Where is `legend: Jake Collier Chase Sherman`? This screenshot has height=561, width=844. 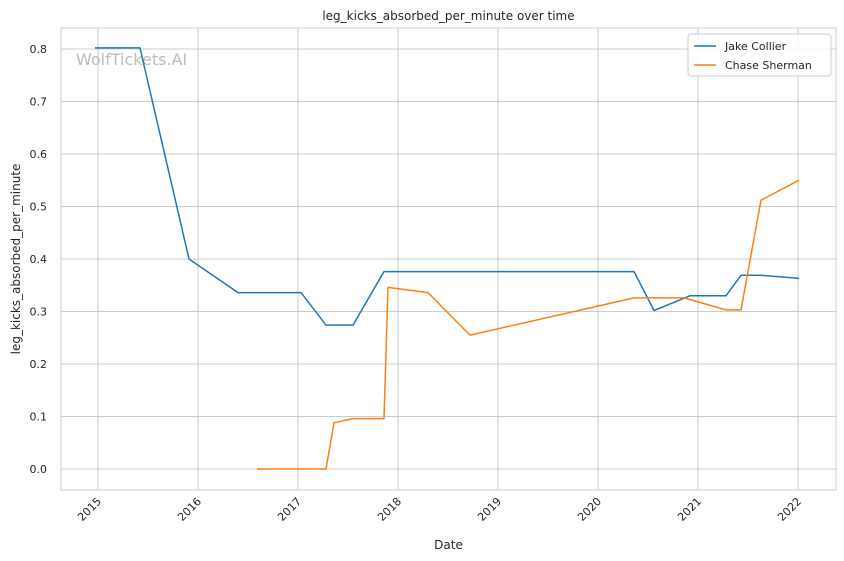 legend: Jake Collier Chase Sherman is located at coordinates (759, 55).